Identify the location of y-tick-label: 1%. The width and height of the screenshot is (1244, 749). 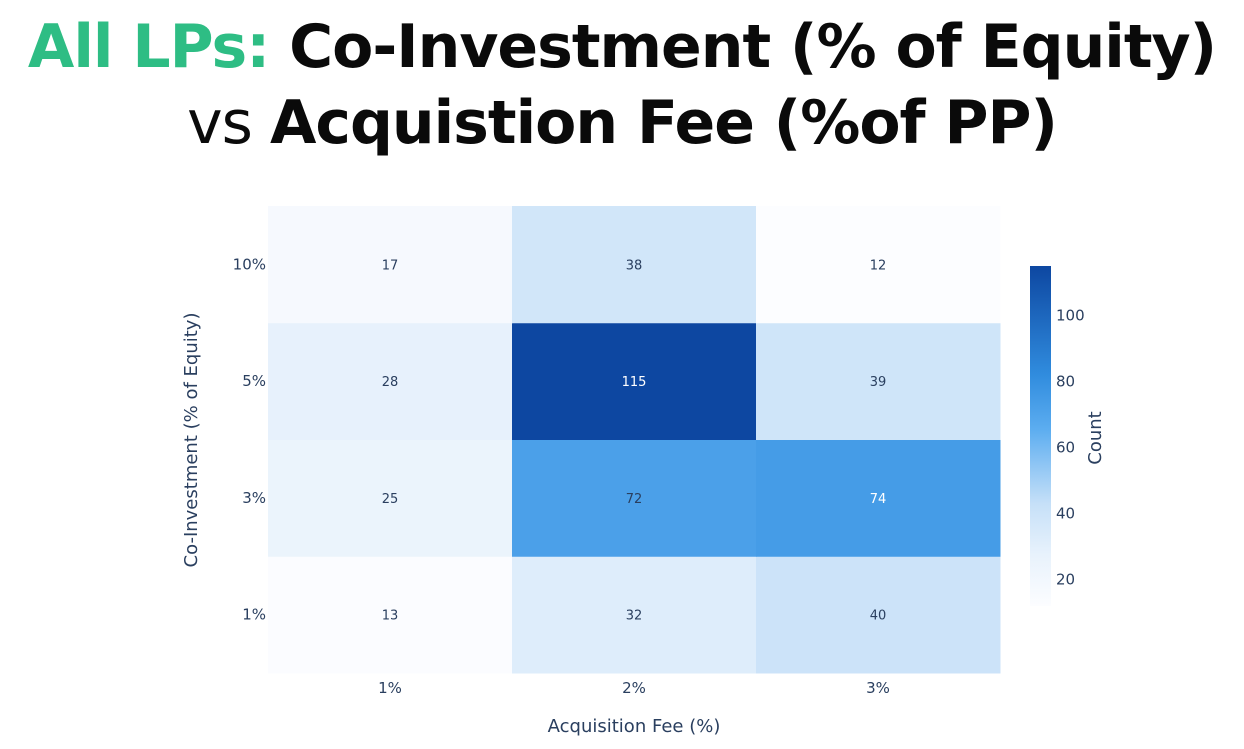
(254, 615).